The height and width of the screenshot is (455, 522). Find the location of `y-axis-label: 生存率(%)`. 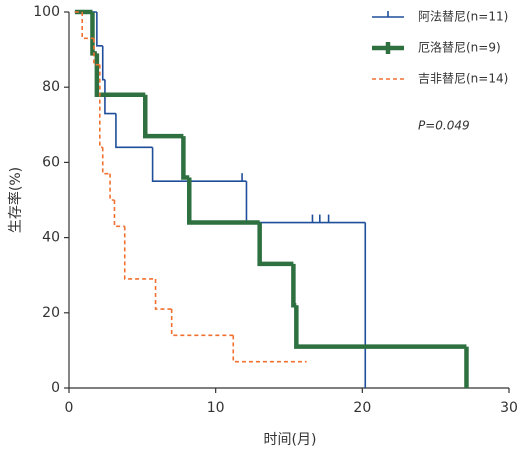

y-axis-label: 生存率(%) is located at coordinates (15, 200).